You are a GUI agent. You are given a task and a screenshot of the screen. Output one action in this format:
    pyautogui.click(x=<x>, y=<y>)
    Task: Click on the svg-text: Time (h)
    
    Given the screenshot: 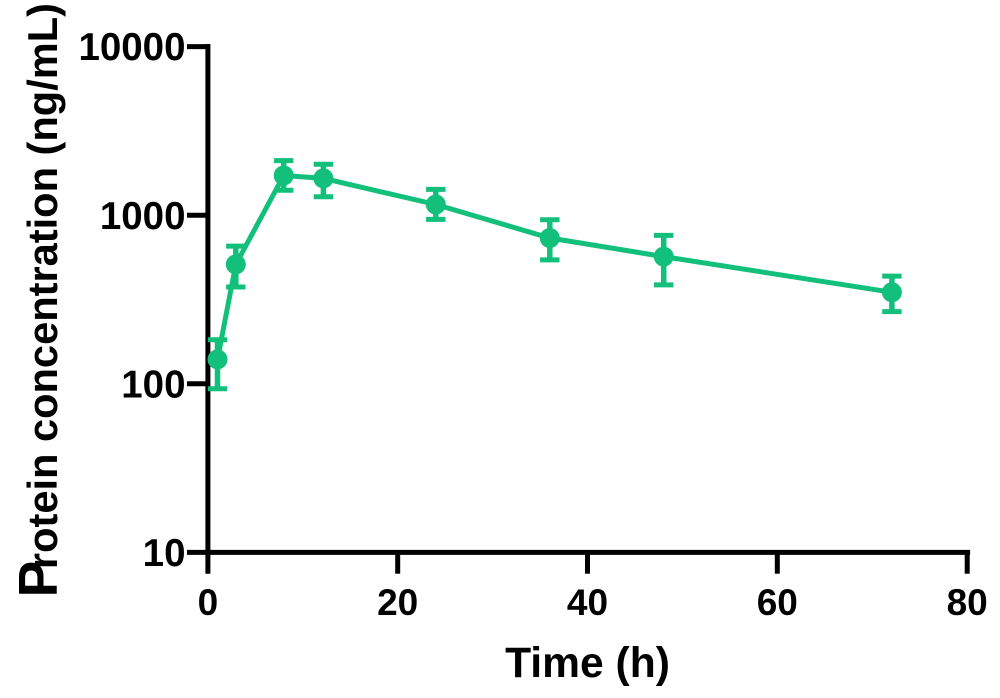 What is the action you would take?
    pyautogui.click(x=587, y=663)
    